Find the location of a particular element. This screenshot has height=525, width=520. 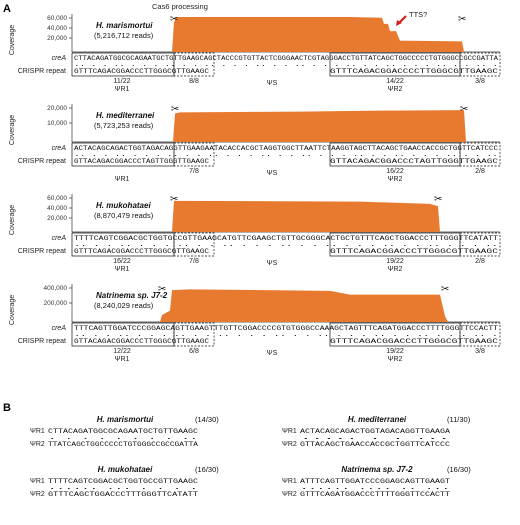

psi-r2-seq: GTTTCAGATGGACCCTTTTGGGTTCCACTT is located at coordinates (375, 494).